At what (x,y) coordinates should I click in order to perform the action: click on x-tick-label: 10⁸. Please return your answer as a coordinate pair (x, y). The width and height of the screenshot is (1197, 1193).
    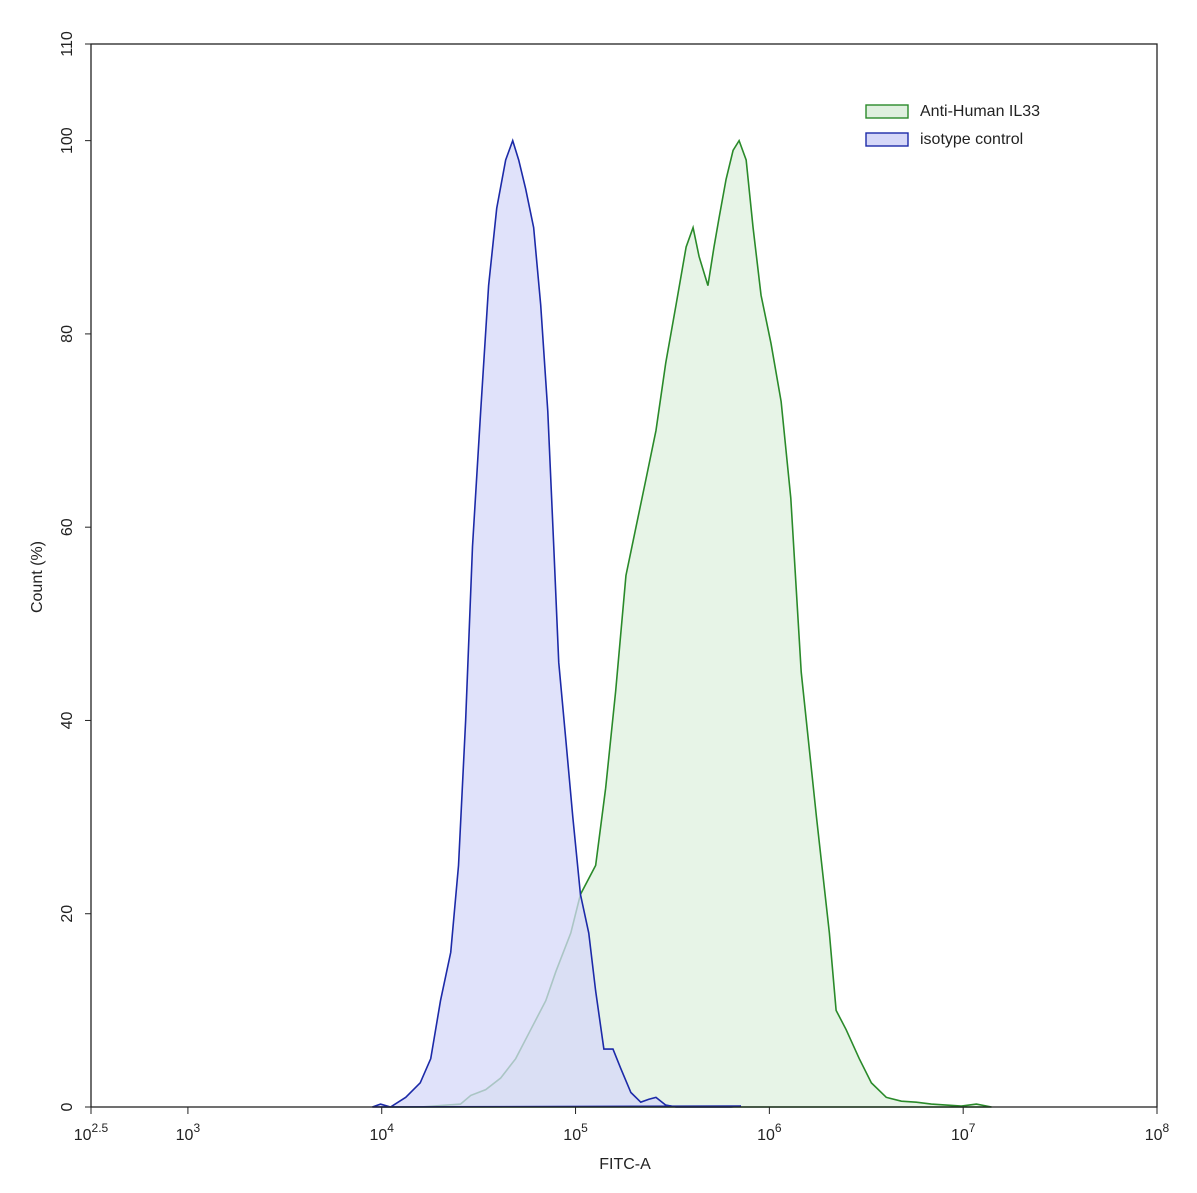
    Looking at the image, I should click on (1157, 1132).